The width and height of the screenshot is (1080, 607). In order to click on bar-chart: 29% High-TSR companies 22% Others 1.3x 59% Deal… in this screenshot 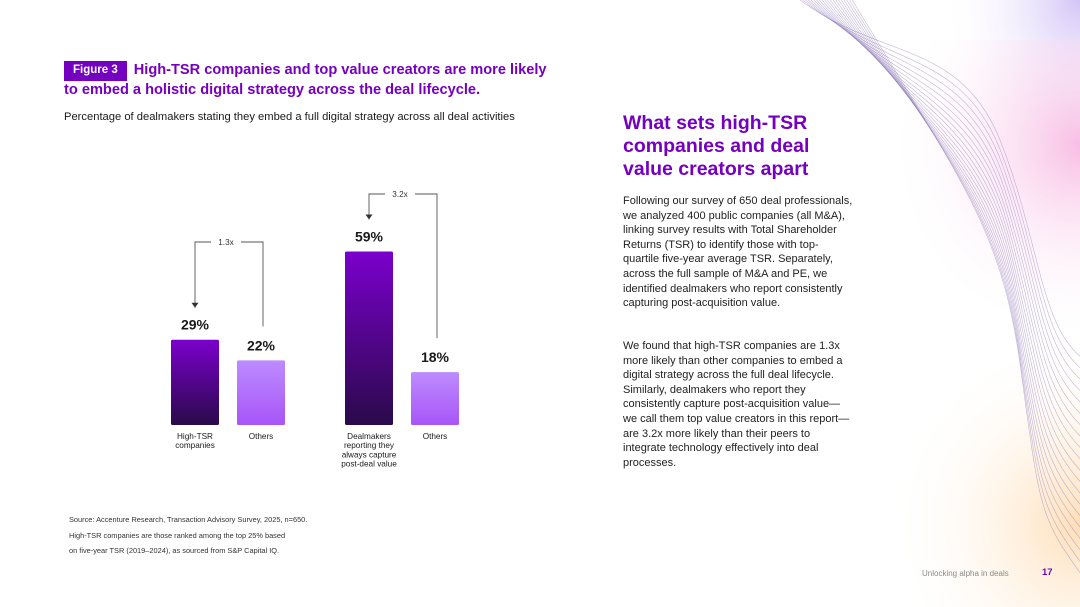, I will do `click(315, 329)`.